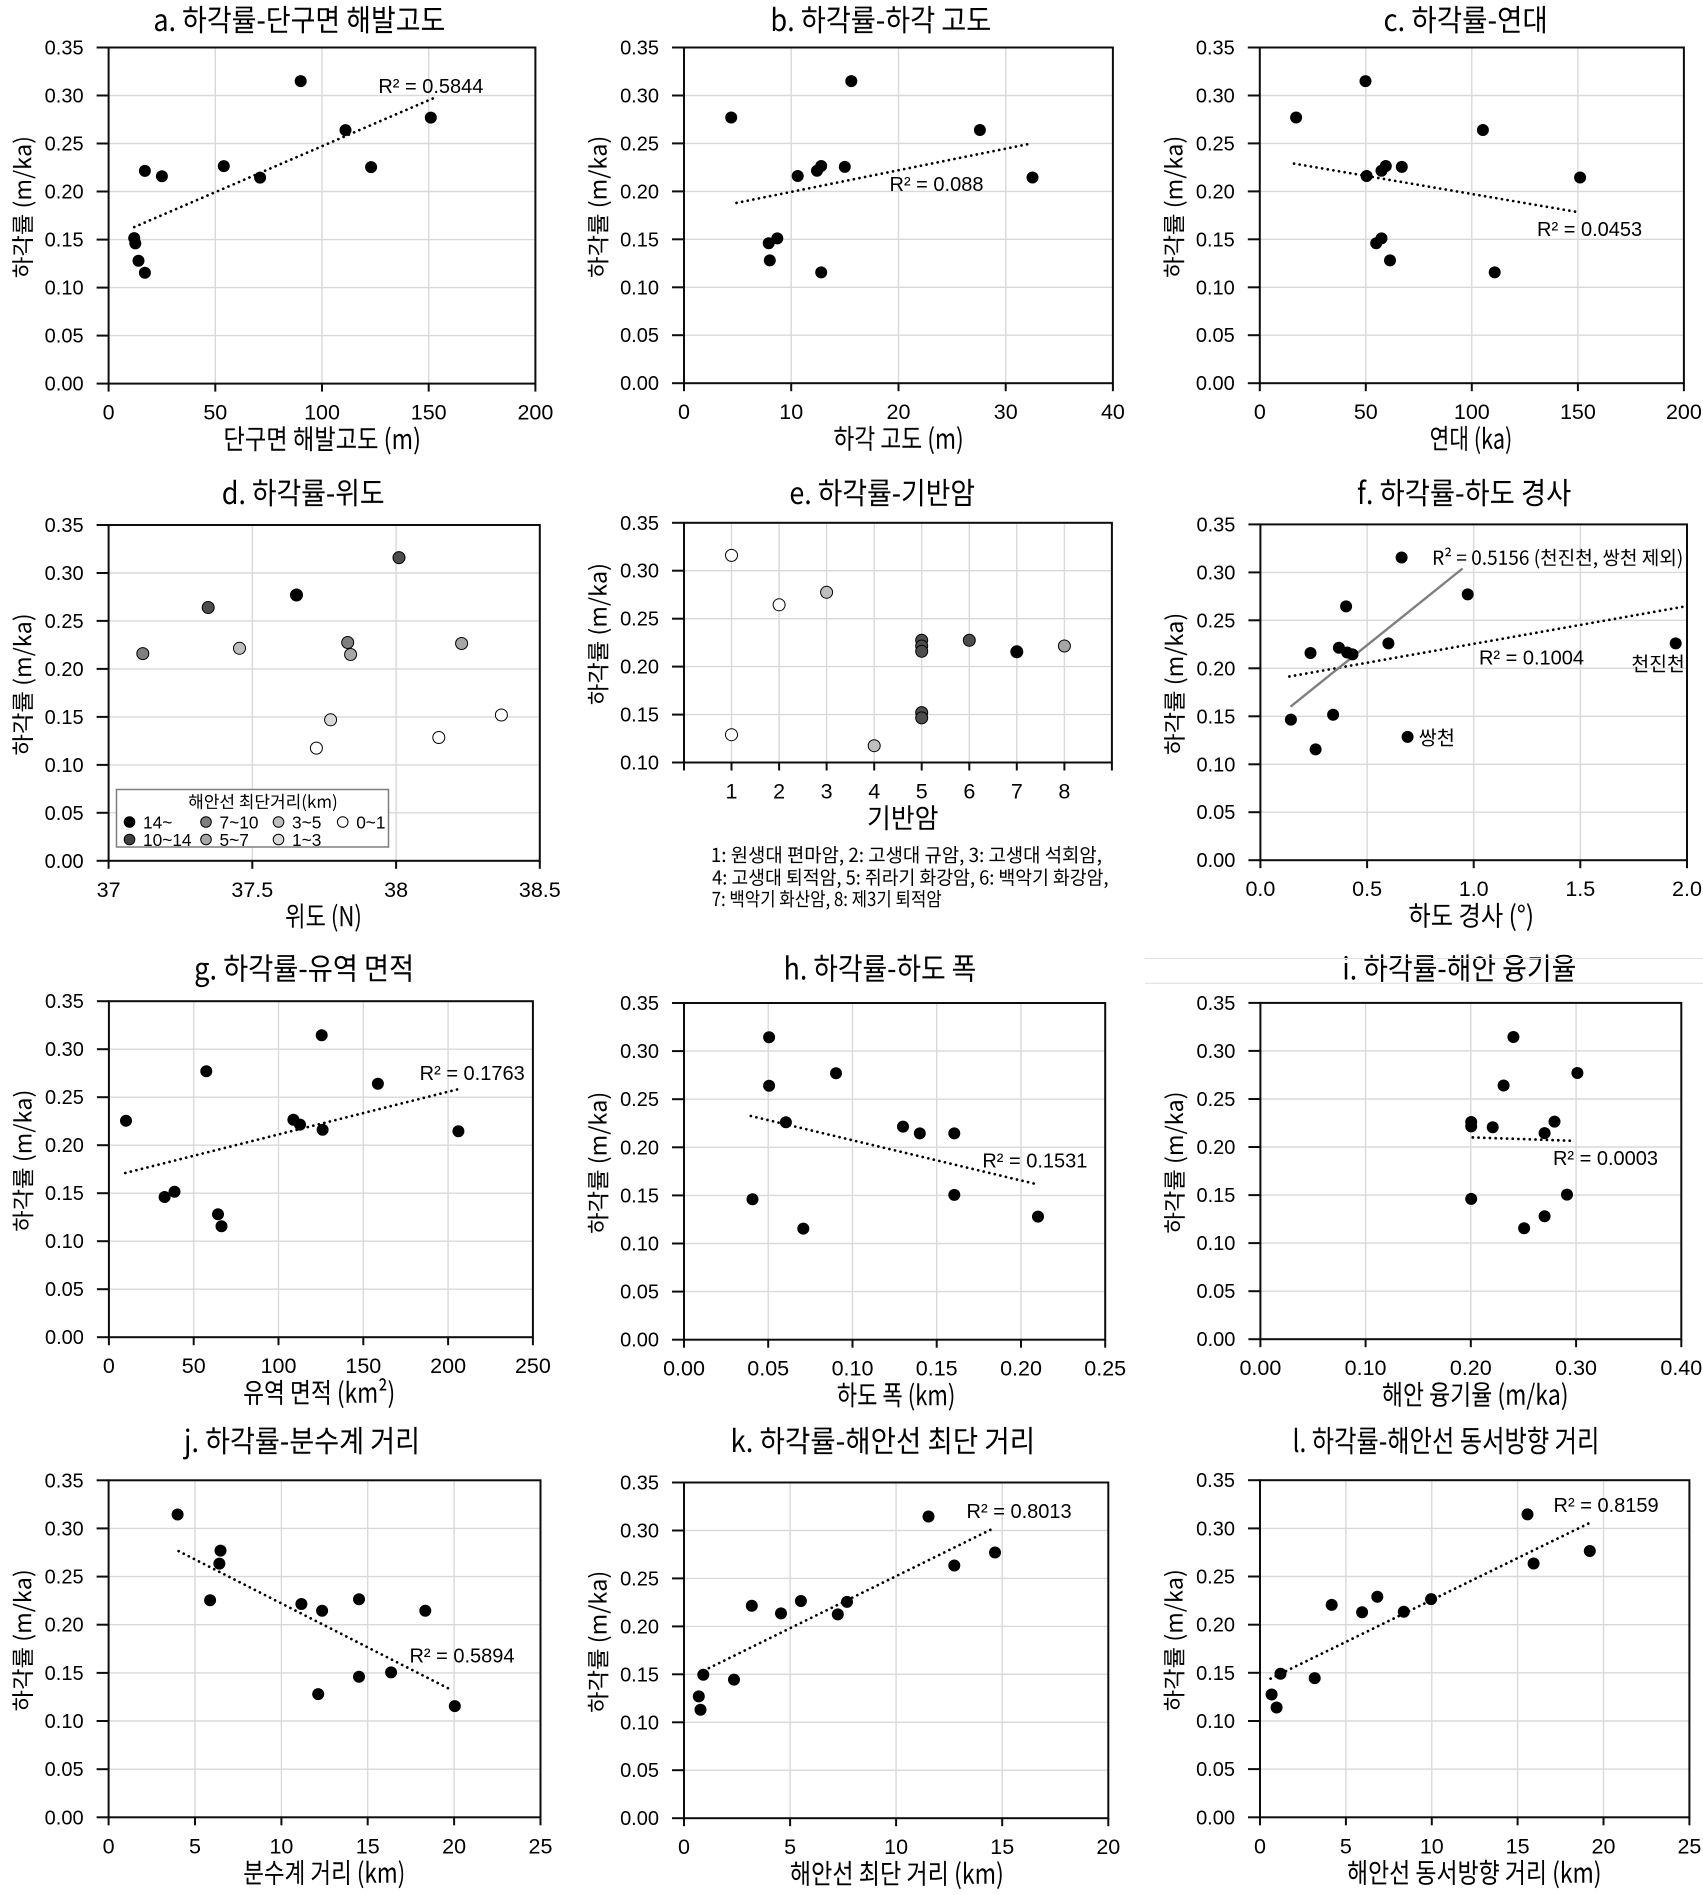  I want to click on svg-text: R² = 0.1763, so click(472, 1074).